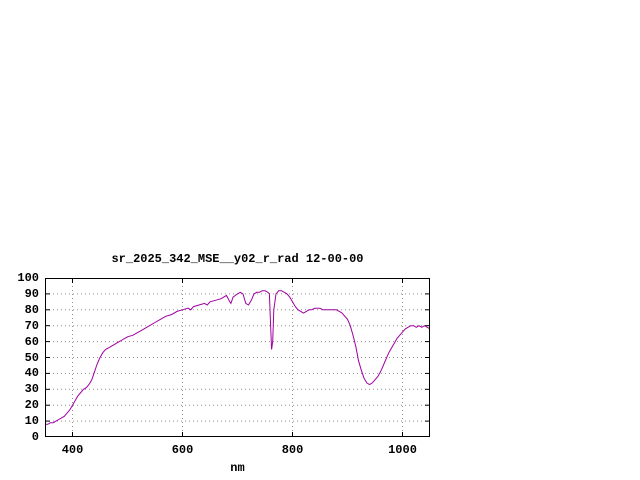 Image resolution: width=640 pixels, height=480 pixels. I want to click on y-tick-label: 60, so click(31, 341).